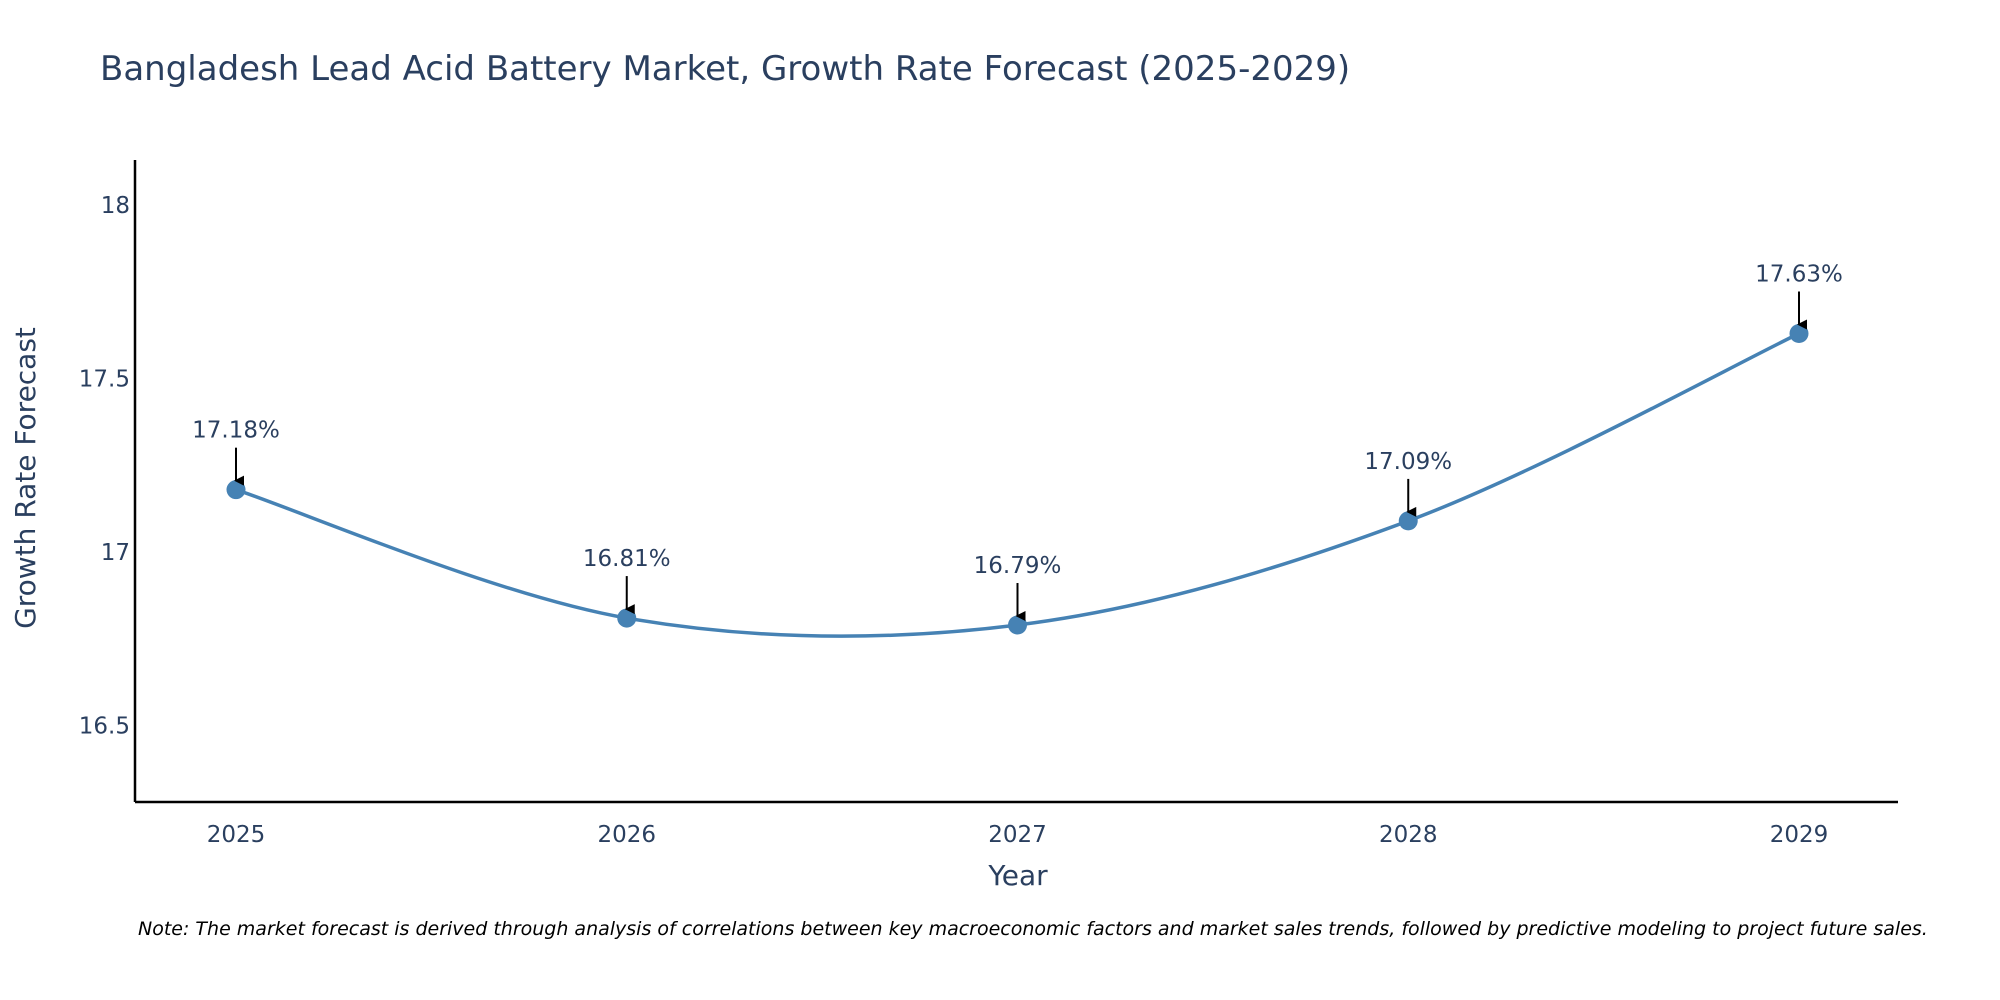 The height and width of the screenshot is (1000, 2000). What do you see at coordinates (1017, 875) in the screenshot?
I see `x-axis-title: Year` at bounding box center [1017, 875].